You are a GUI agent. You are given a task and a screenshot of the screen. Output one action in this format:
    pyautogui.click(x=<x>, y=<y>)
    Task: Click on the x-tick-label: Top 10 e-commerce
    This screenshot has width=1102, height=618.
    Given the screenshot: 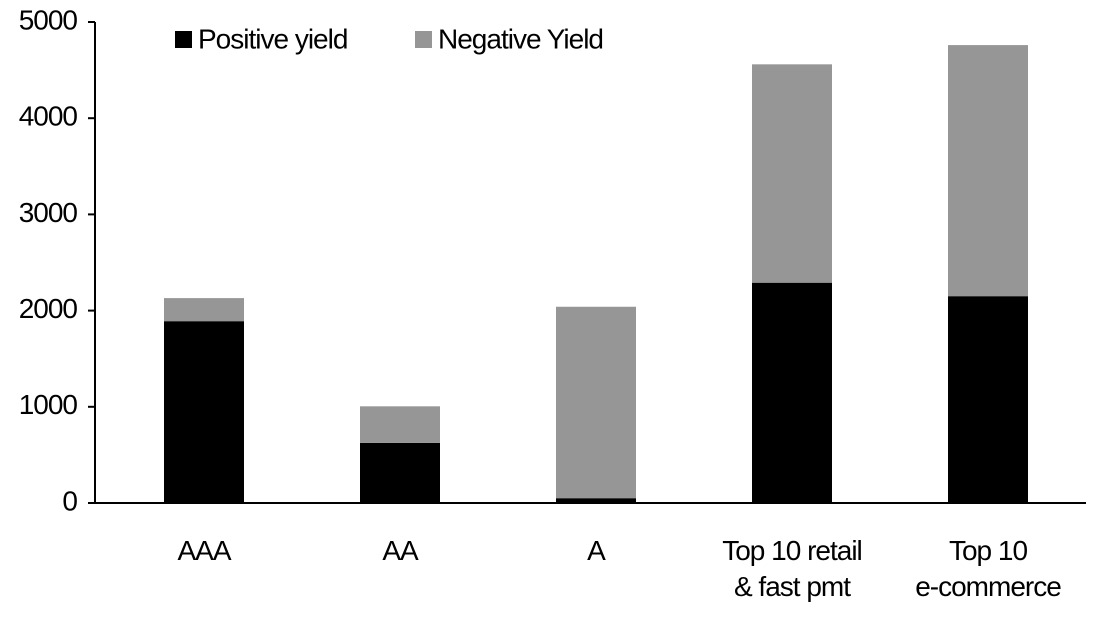 What is the action you would take?
    pyautogui.click(x=988, y=568)
    